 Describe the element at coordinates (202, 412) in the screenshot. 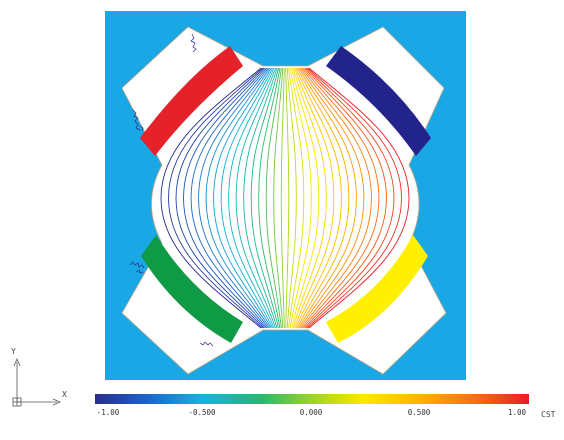

I see `colorbar-tick-label: -0.500` at that location.